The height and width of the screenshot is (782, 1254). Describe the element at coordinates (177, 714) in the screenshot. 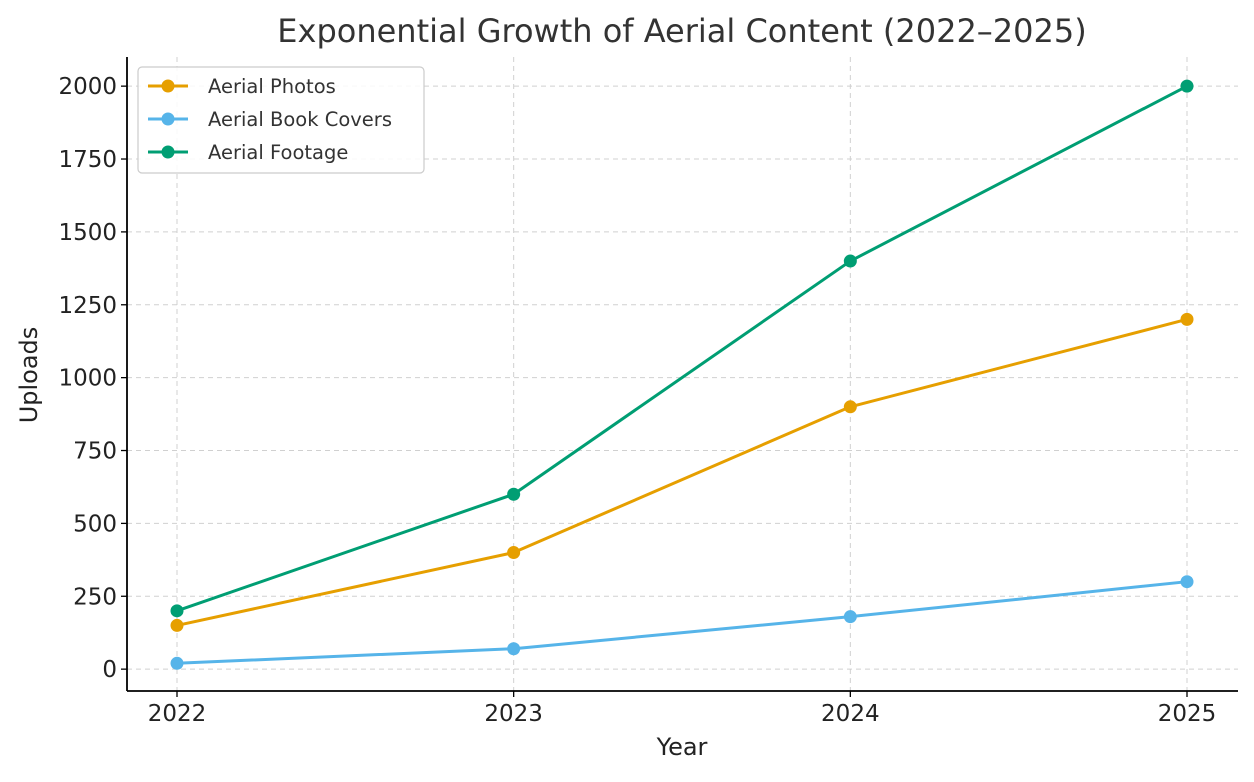

I see `x-tick-label: 2022` at that location.